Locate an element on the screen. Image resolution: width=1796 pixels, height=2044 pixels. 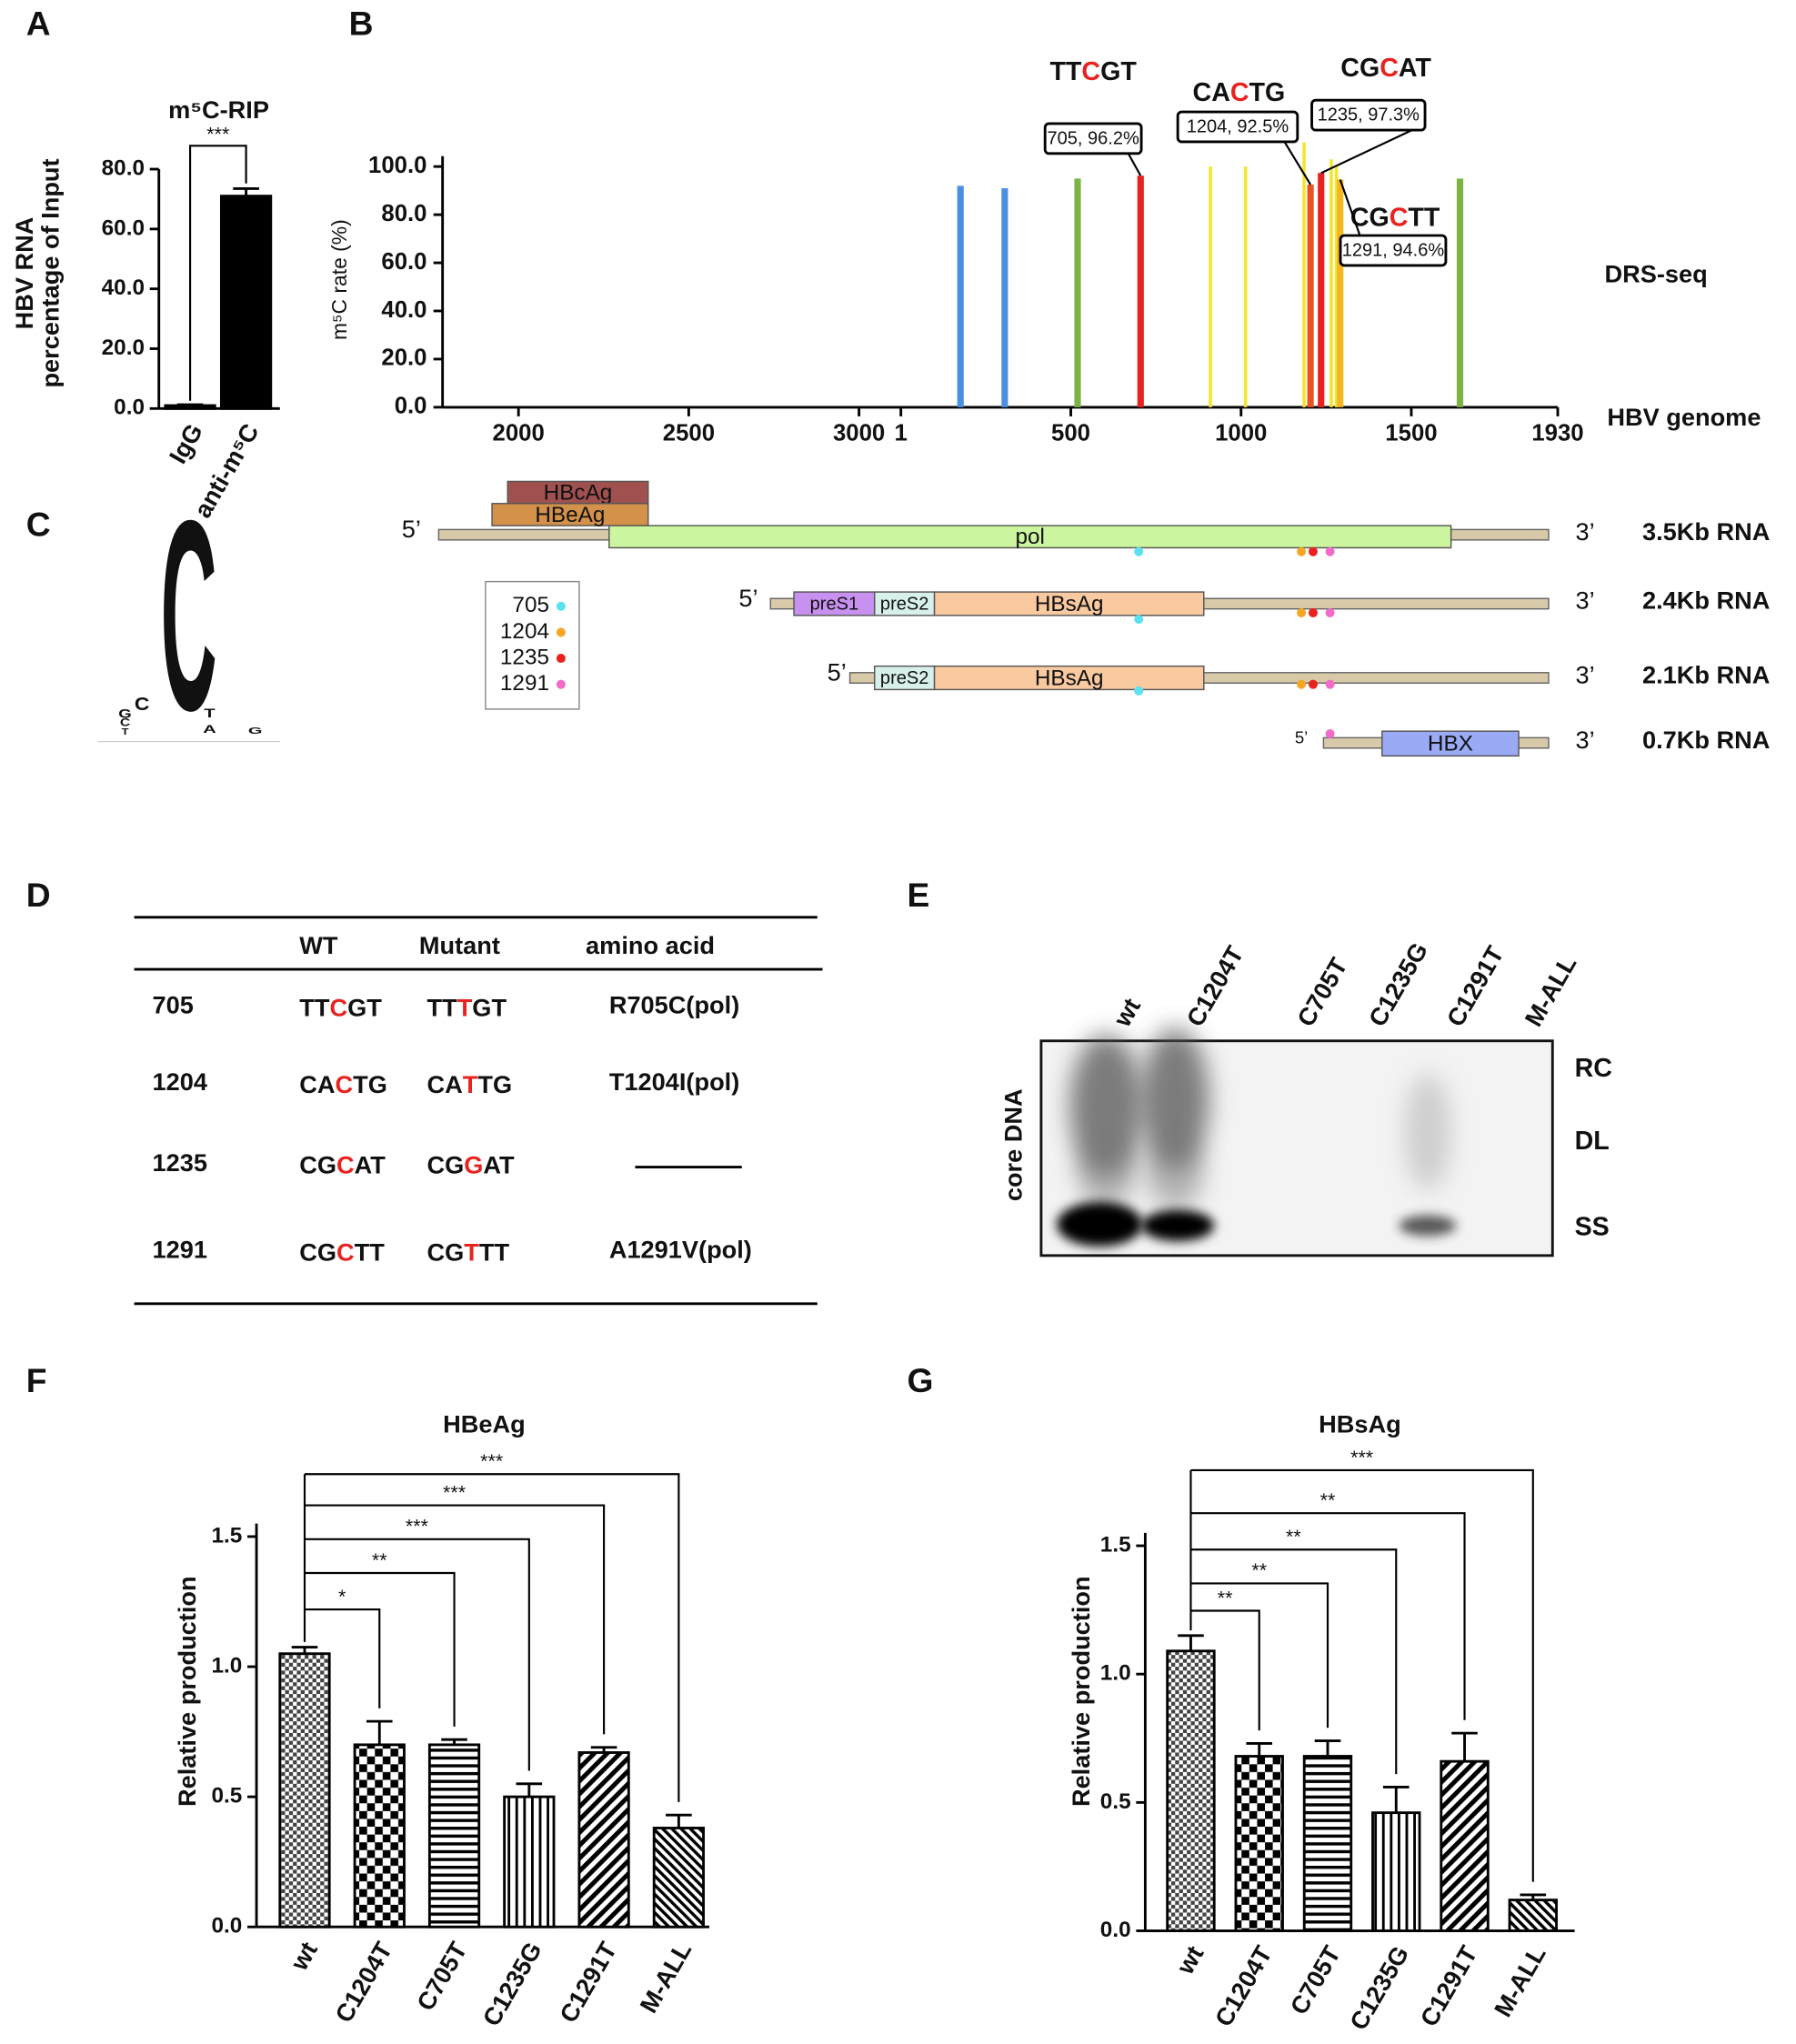
transcript-label: 2.1Kb RNA is located at coordinates (1706, 674).